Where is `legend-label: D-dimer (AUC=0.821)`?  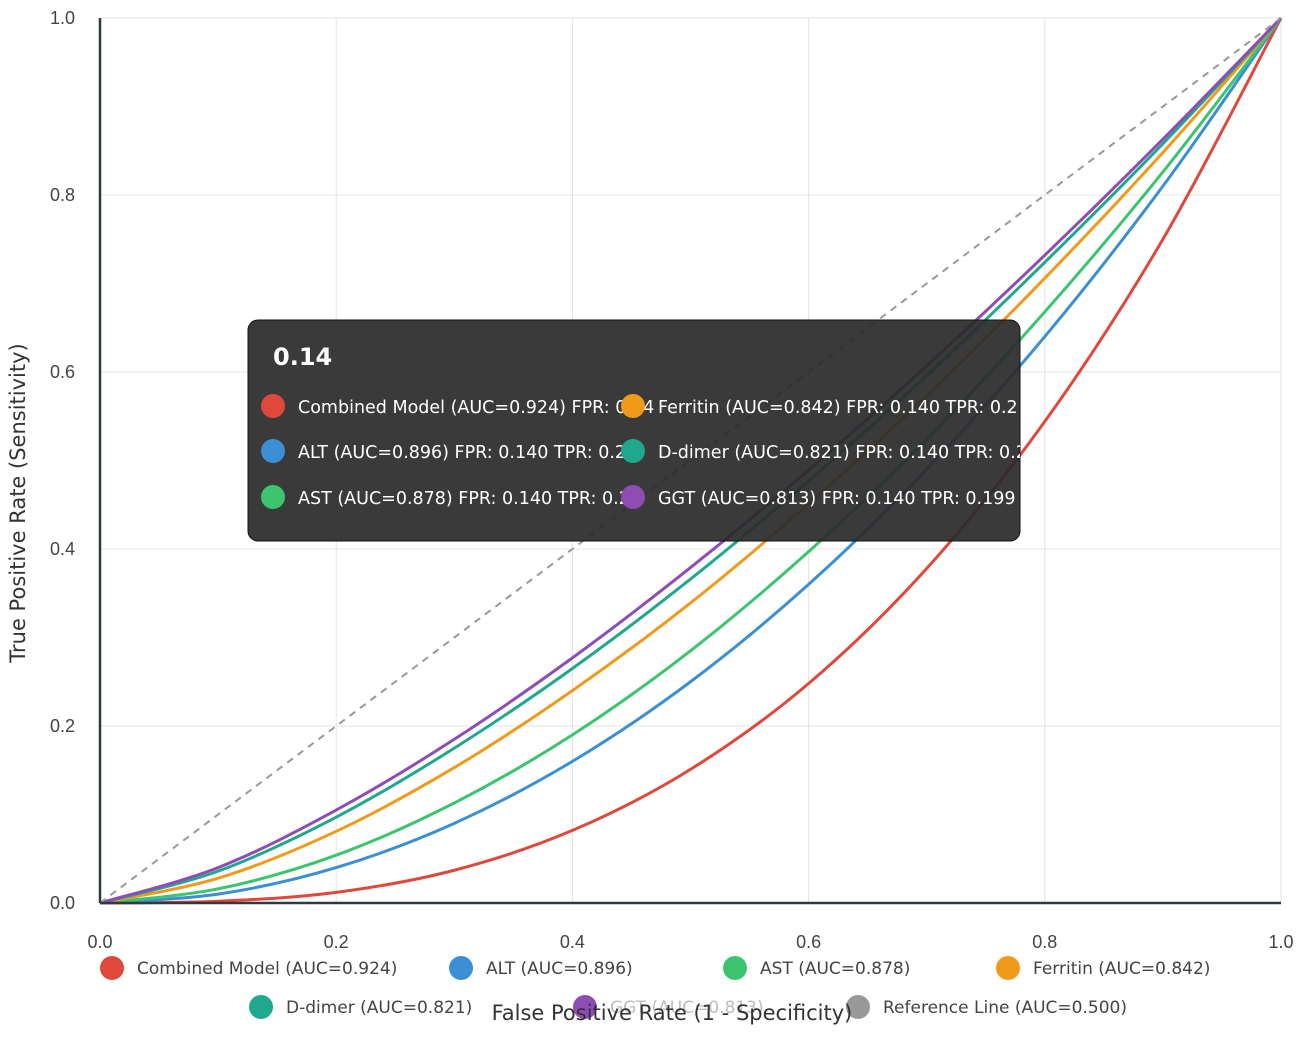
legend-label: D-dimer (AUC=0.821) is located at coordinates (379, 1008).